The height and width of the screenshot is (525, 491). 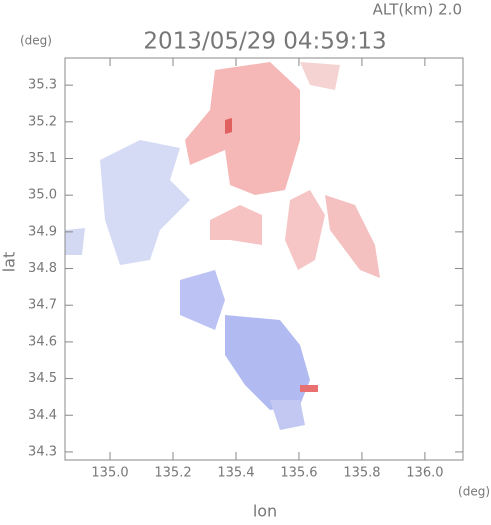 What do you see at coordinates (36, 41) in the screenshot?
I see `y-unit: (deg)` at bounding box center [36, 41].